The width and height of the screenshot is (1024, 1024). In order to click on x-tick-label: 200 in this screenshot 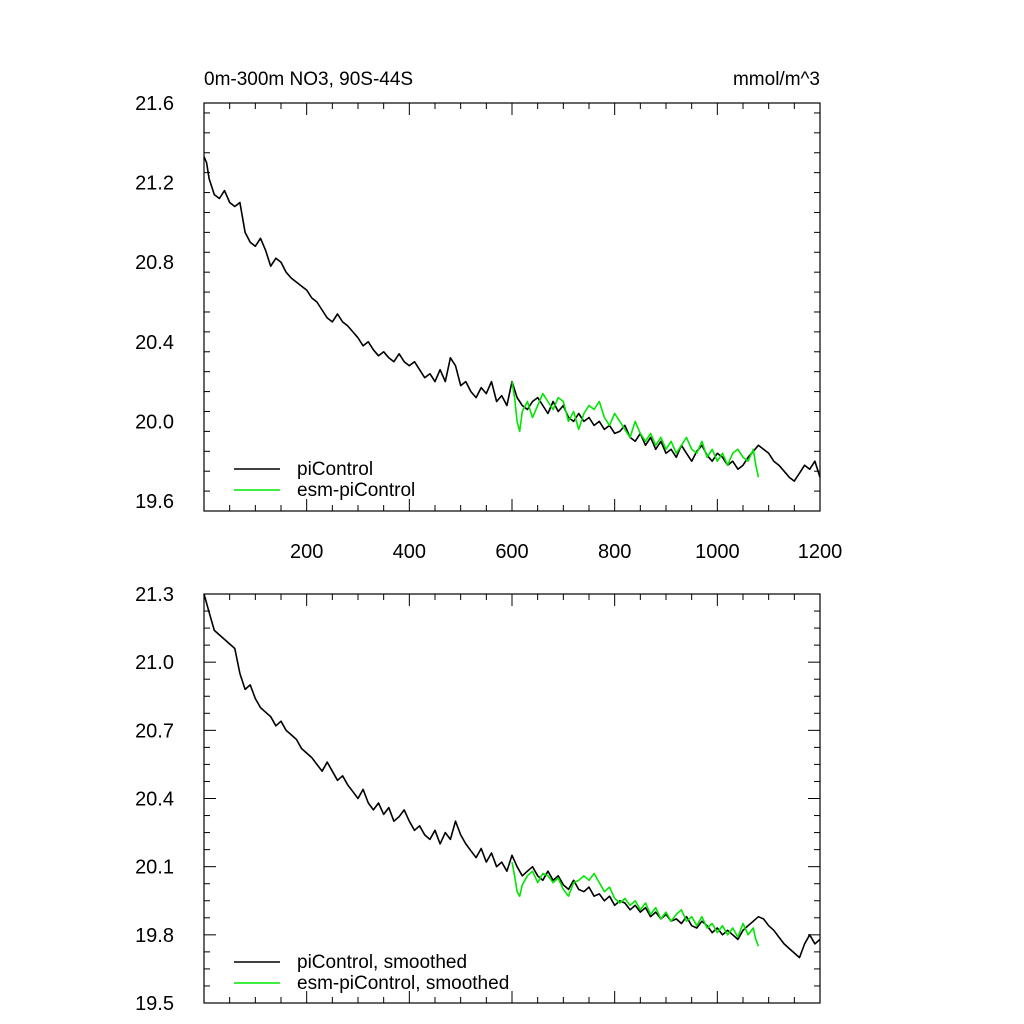, I will do `click(306, 552)`.